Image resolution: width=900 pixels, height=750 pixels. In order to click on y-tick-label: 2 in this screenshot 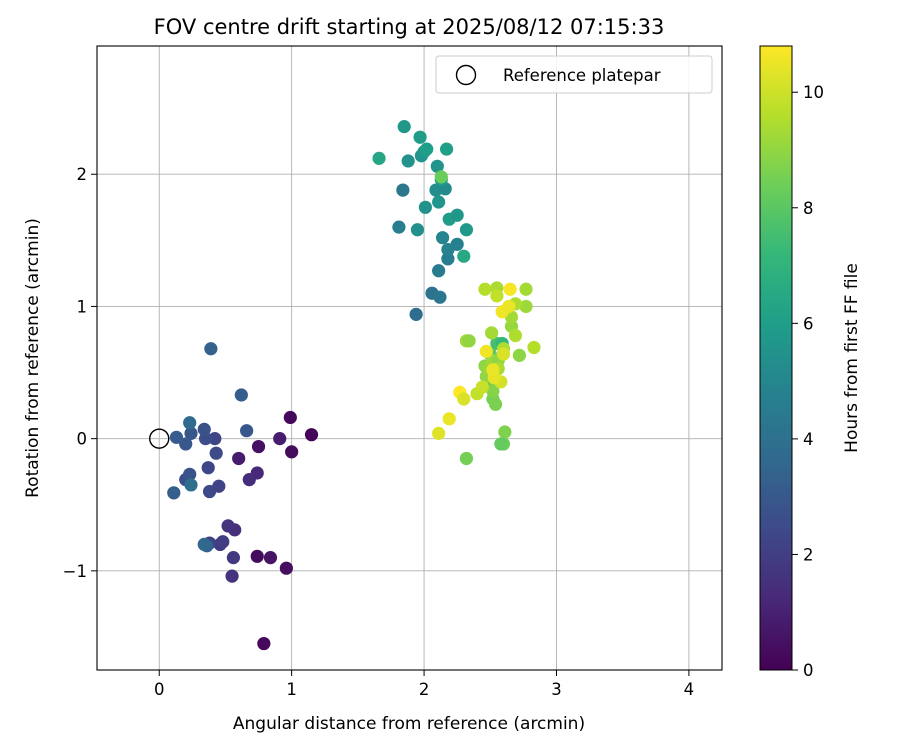, I will do `click(82, 174)`.